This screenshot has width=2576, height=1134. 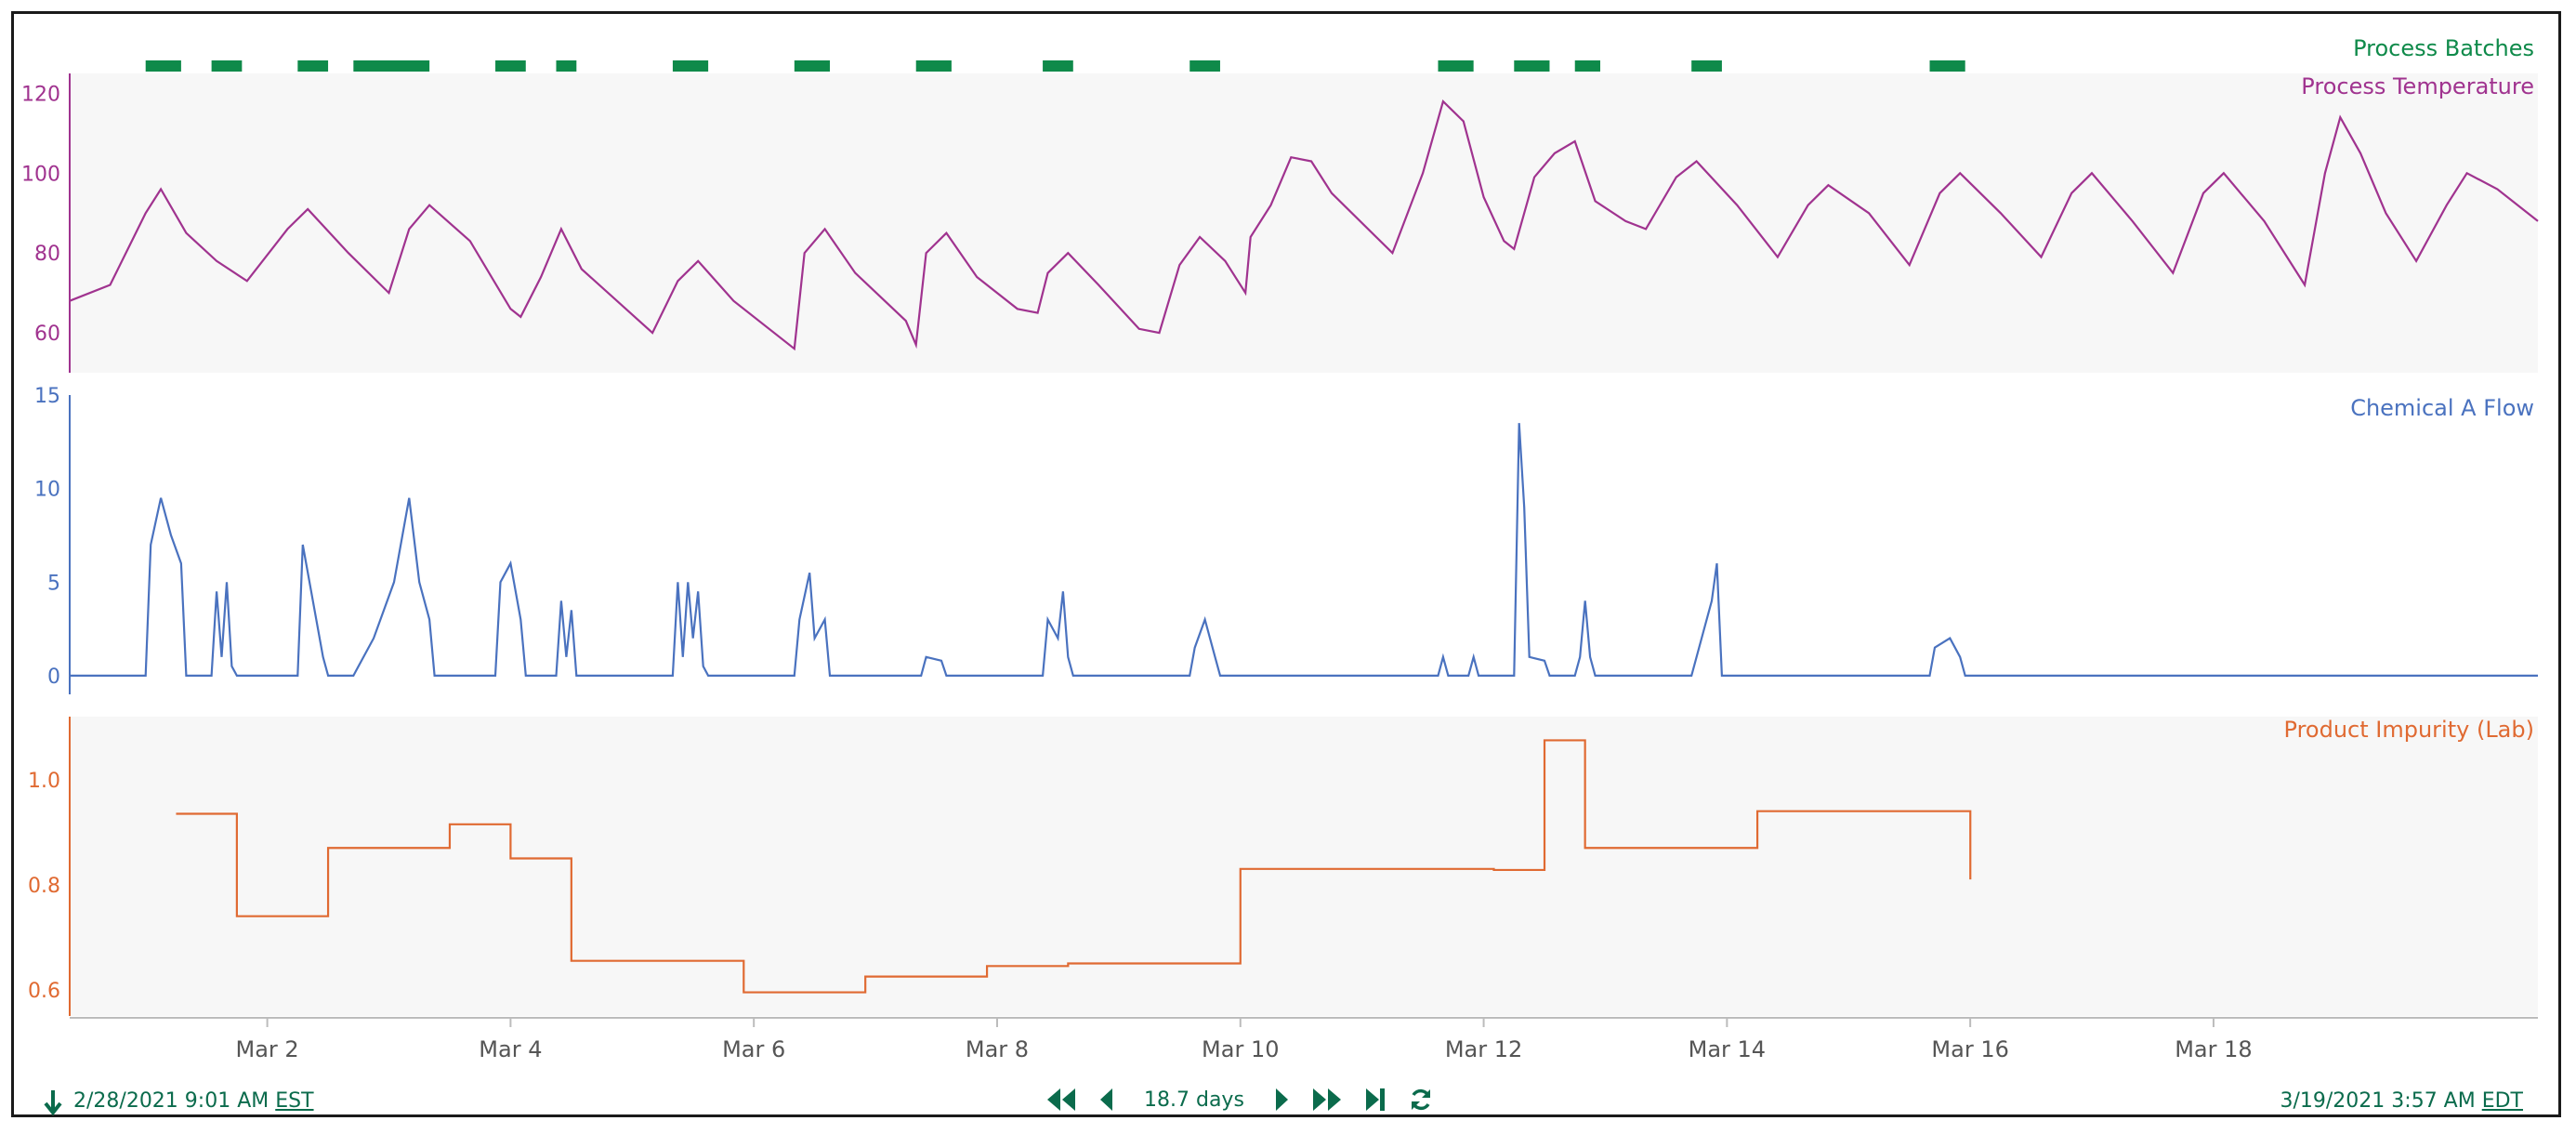 What do you see at coordinates (1327, 1100) in the screenshot?
I see `fast-forward-icon` at bounding box center [1327, 1100].